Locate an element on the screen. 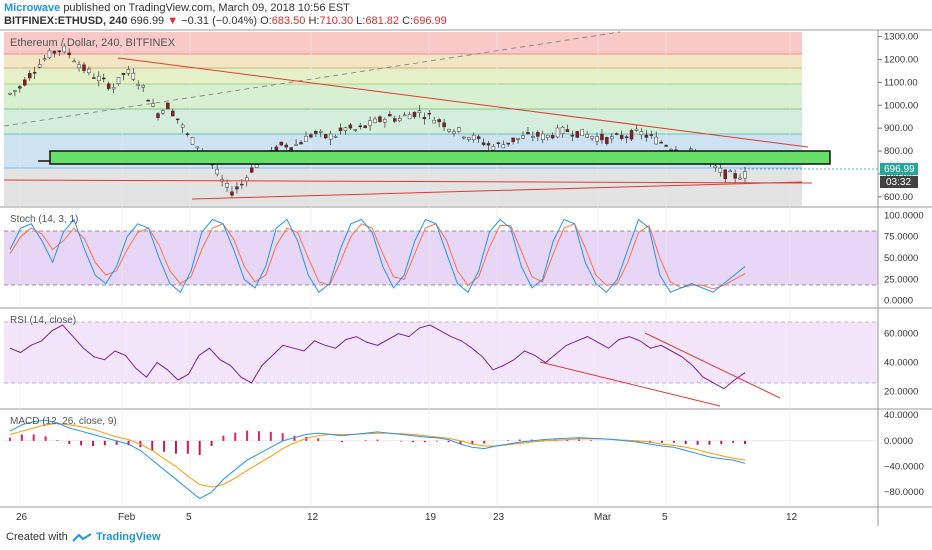 The height and width of the screenshot is (550, 932). author-name: Microwave is located at coordinates (32, 8).